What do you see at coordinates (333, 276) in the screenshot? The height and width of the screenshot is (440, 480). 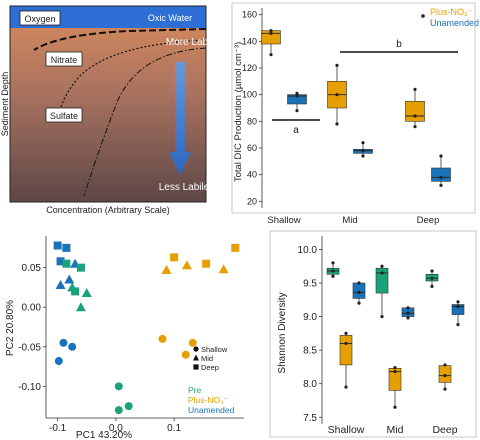 I see `point-min-pre-shallow` at bounding box center [333, 276].